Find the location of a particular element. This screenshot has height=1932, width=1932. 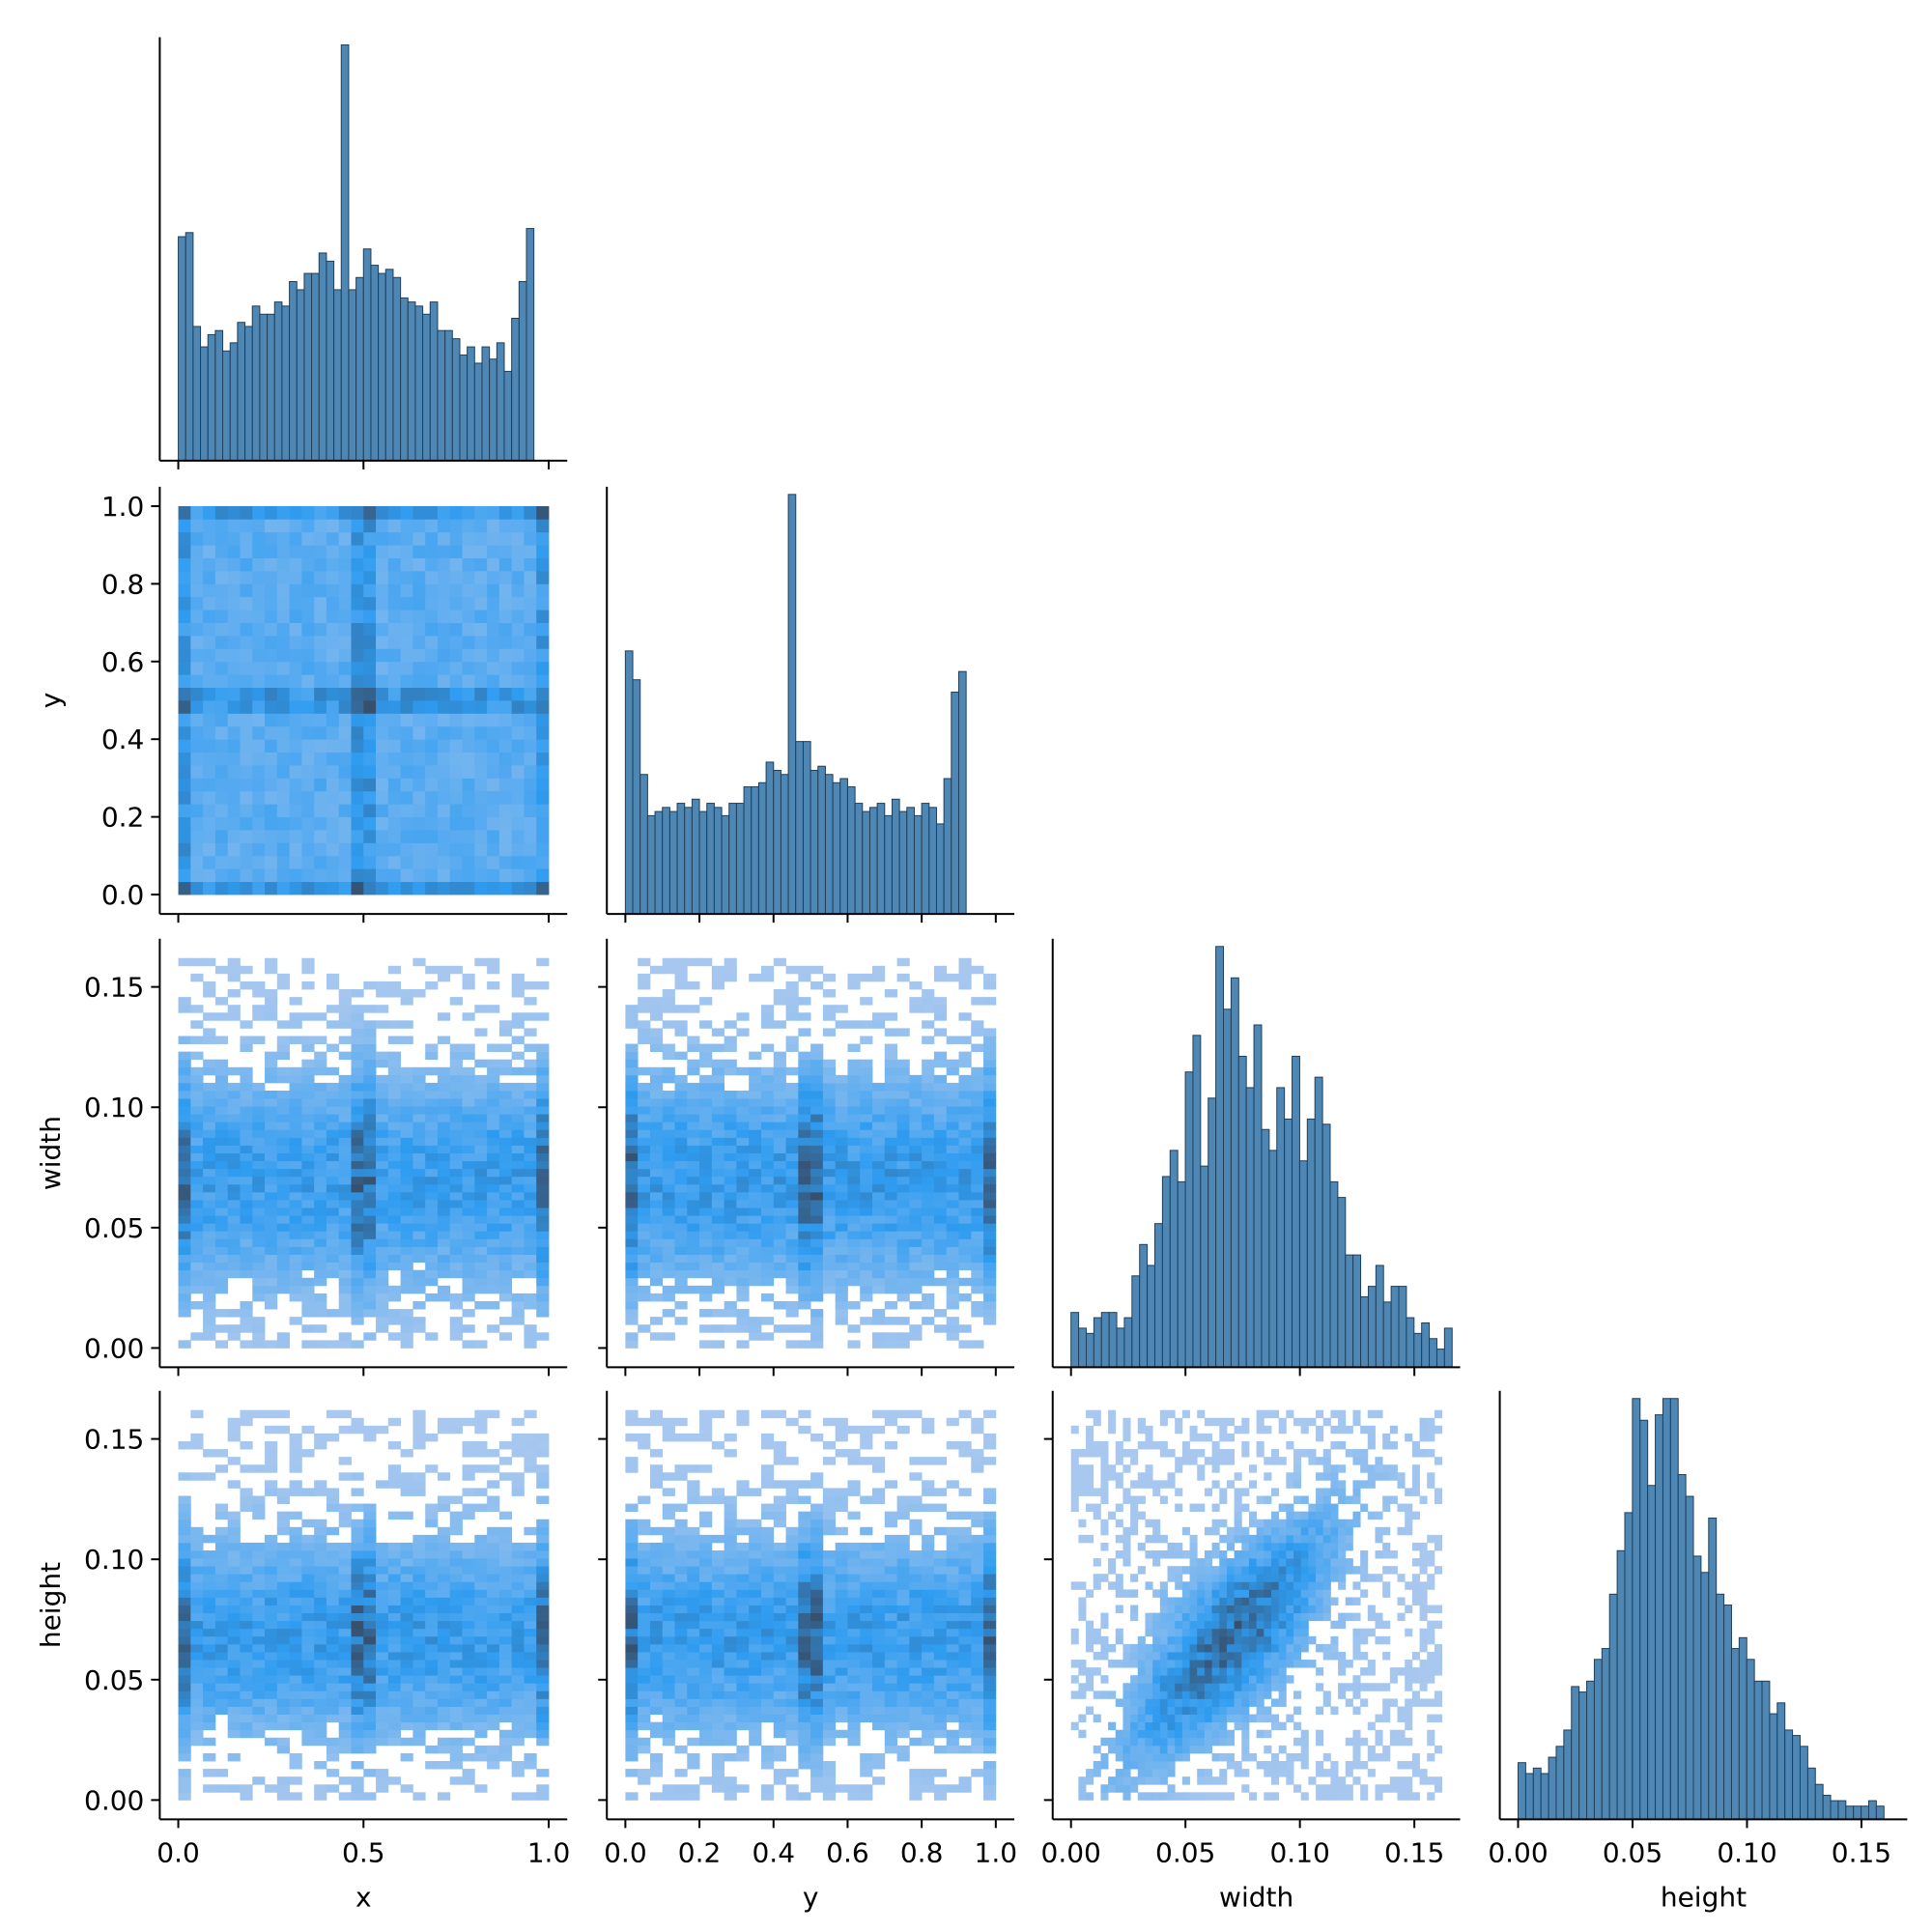

y-tick-label: 0.8 is located at coordinates (123, 584).